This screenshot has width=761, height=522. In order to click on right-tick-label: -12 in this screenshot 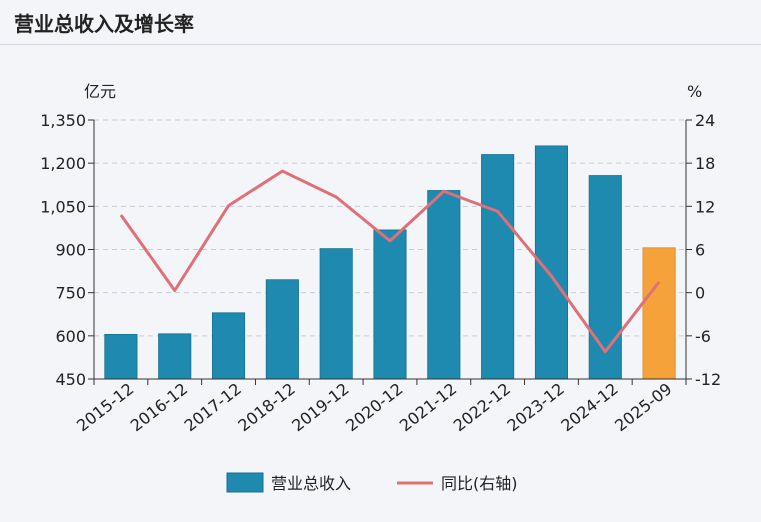, I will do `click(708, 379)`.